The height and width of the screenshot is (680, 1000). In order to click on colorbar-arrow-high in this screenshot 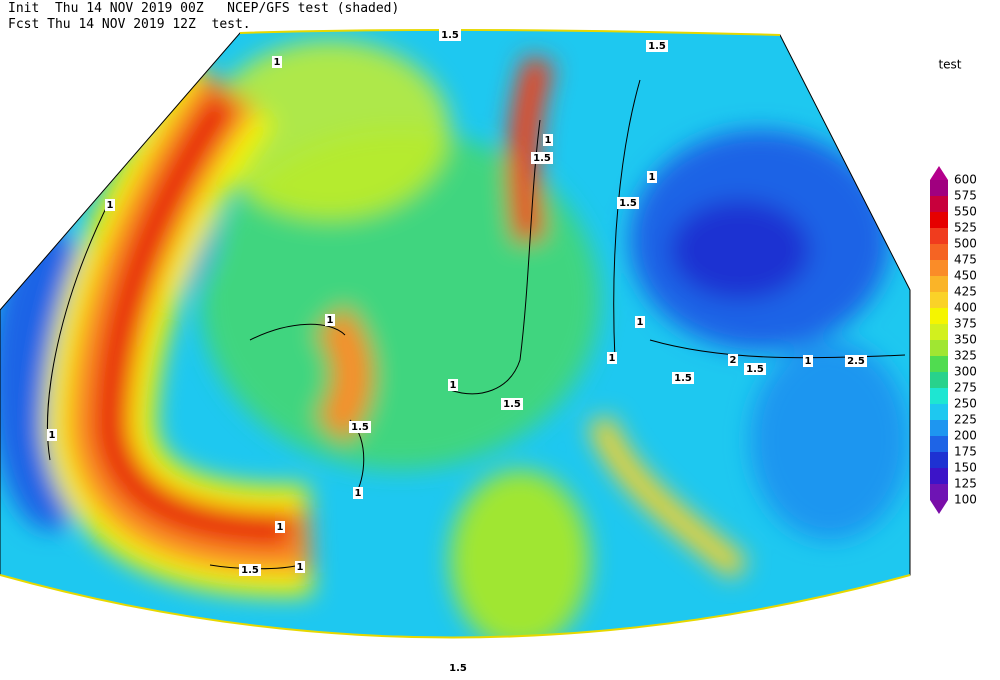, I will do `click(939, 173)`.